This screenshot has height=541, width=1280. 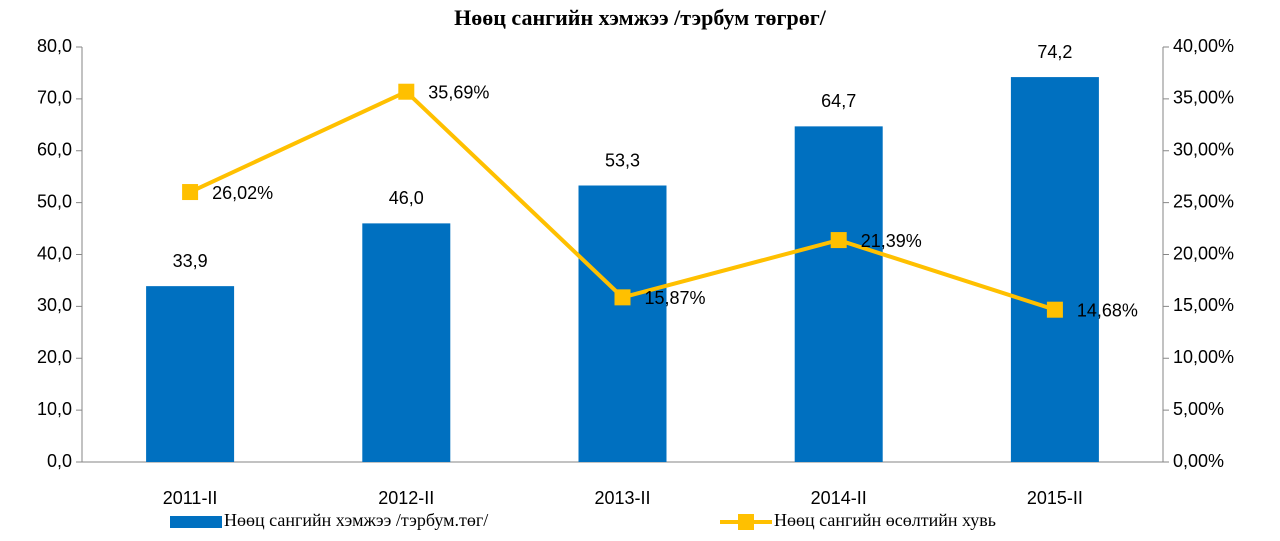 I want to click on x-tick-label: 2013-II, so click(x=622, y=498).